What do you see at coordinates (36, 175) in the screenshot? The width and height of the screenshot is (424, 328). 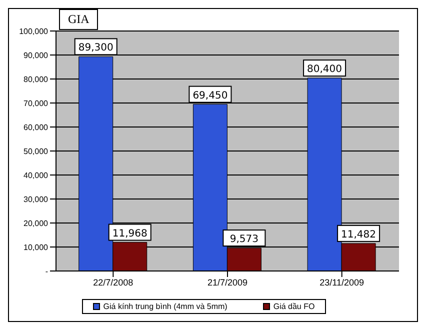 I see `y-tick-label: 40,000` at bounding box center [36, 175].